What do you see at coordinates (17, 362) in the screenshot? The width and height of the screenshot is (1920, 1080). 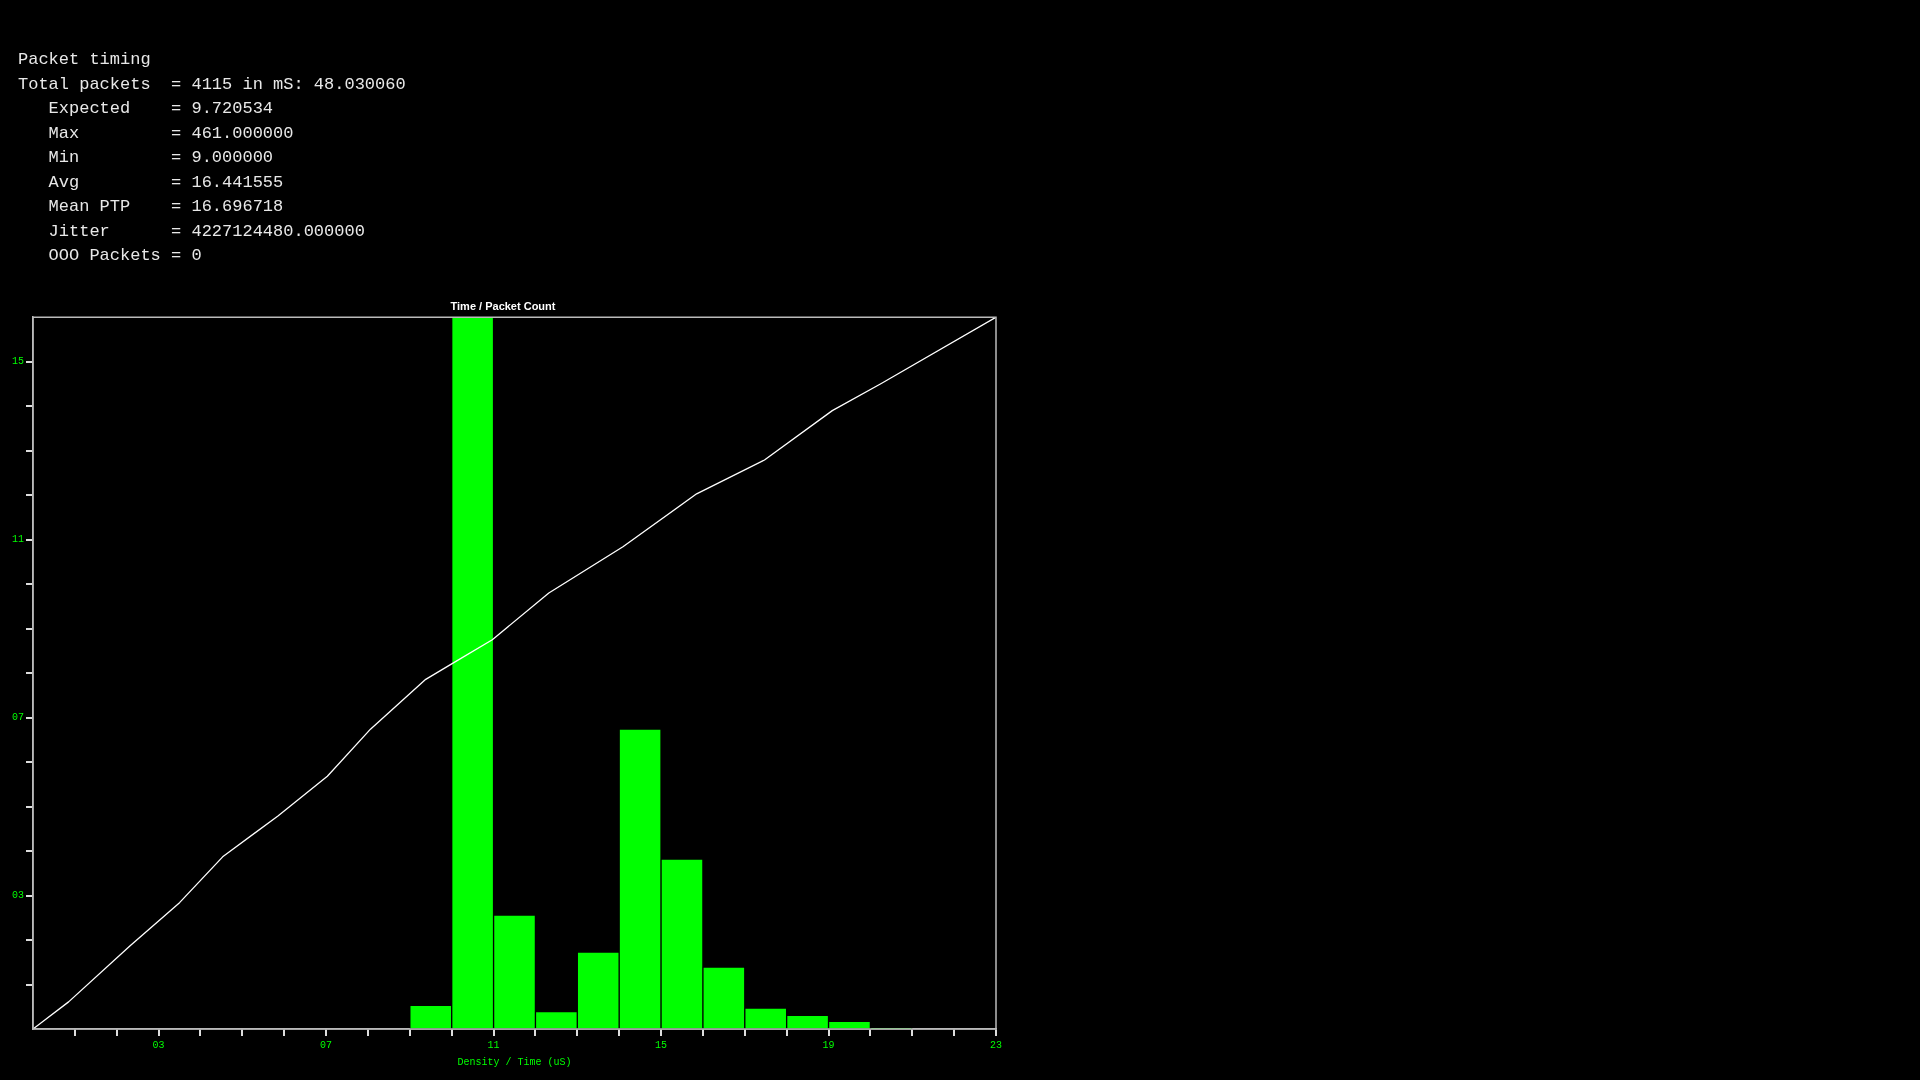 I see `y-tick-label: 15` at bounding box center [17, 362].